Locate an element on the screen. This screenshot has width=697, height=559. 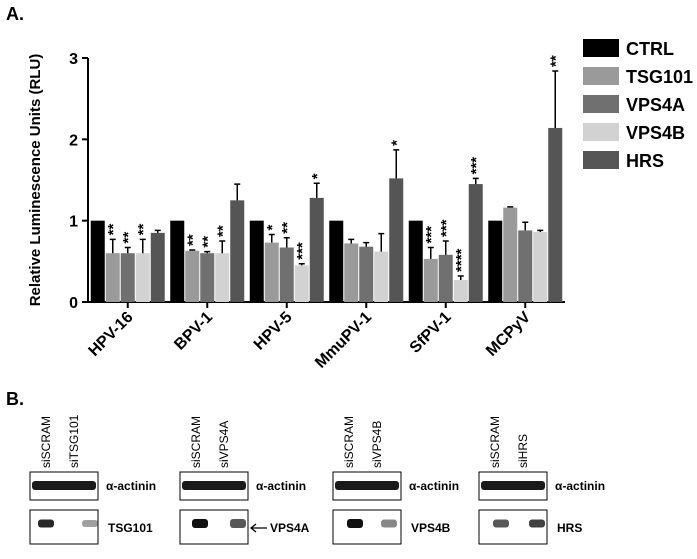
lane-label: siVPS4B is located at coordinates (377, 444).